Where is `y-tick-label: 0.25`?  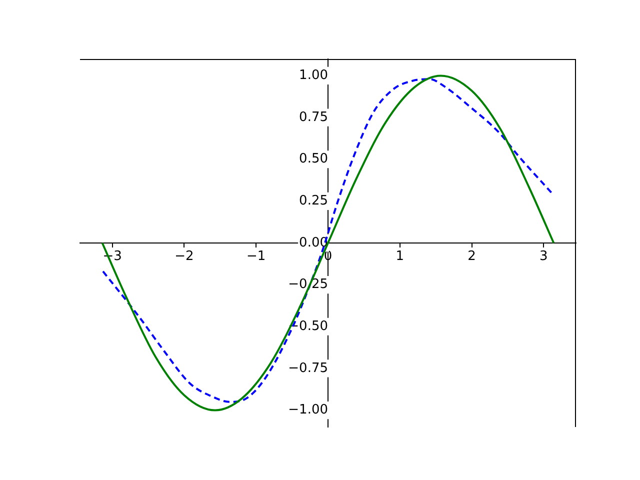 y-tick-label: 0.25 is located at coordinates (313, 201).